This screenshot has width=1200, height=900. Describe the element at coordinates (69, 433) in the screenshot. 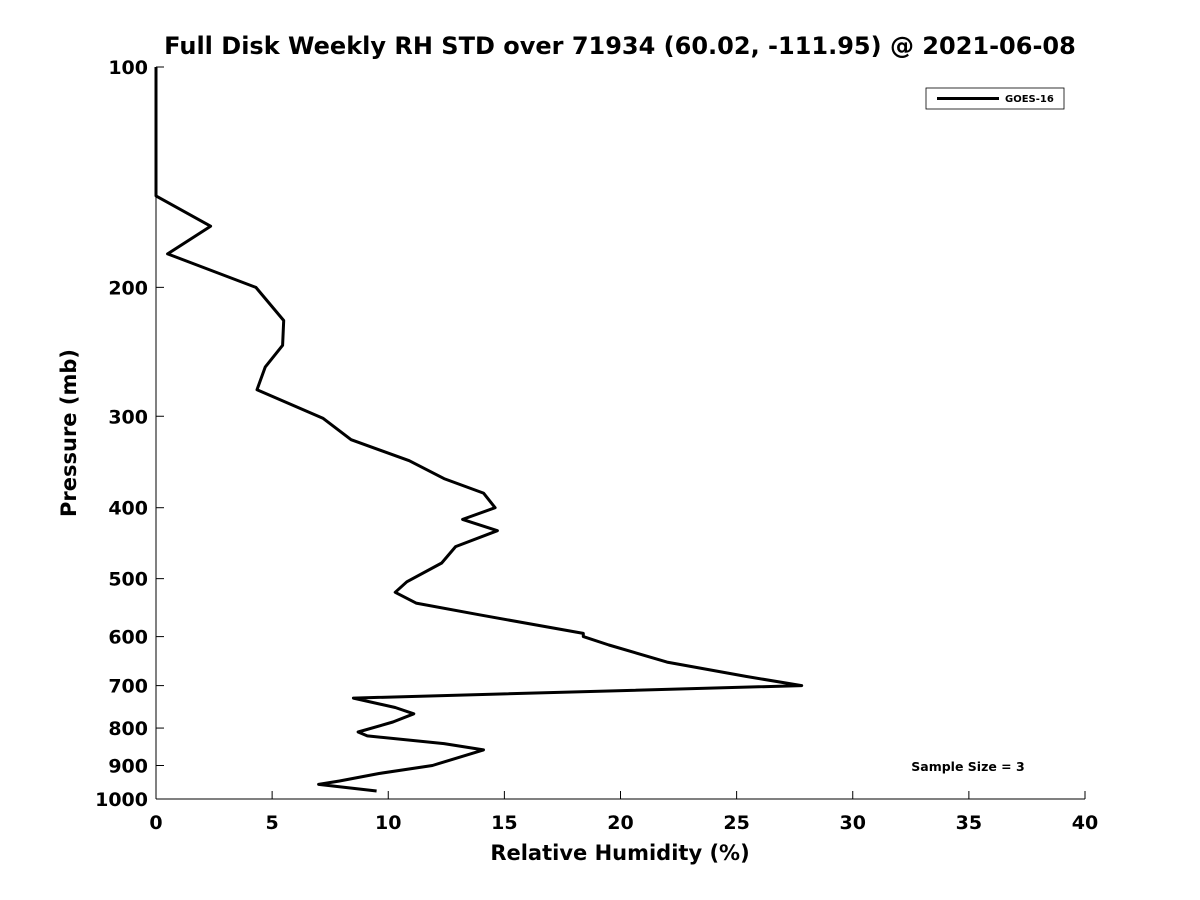

I see `y-axis-label: Pressure (mb)` at that location.